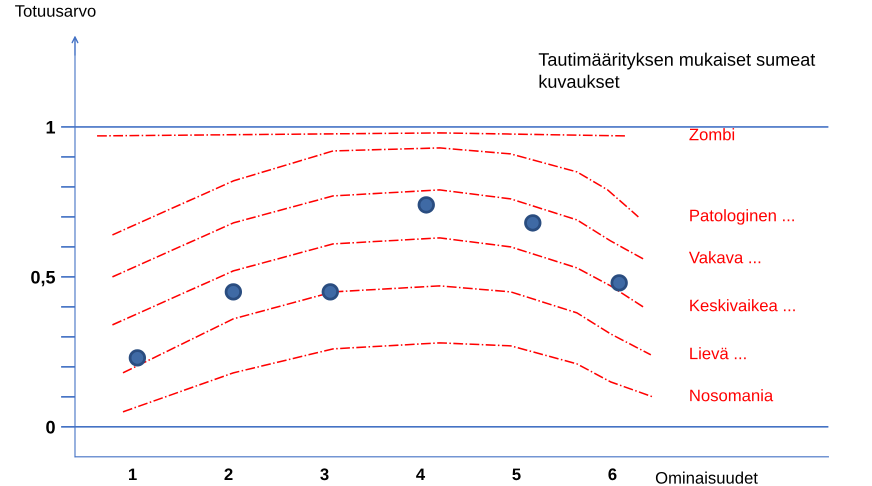 Image resolution: width=872 pixels, height=486 pixels. Describe the element at coordinates (324, 474) in the screenshot. I see `x-tick-label: 3` at that location.